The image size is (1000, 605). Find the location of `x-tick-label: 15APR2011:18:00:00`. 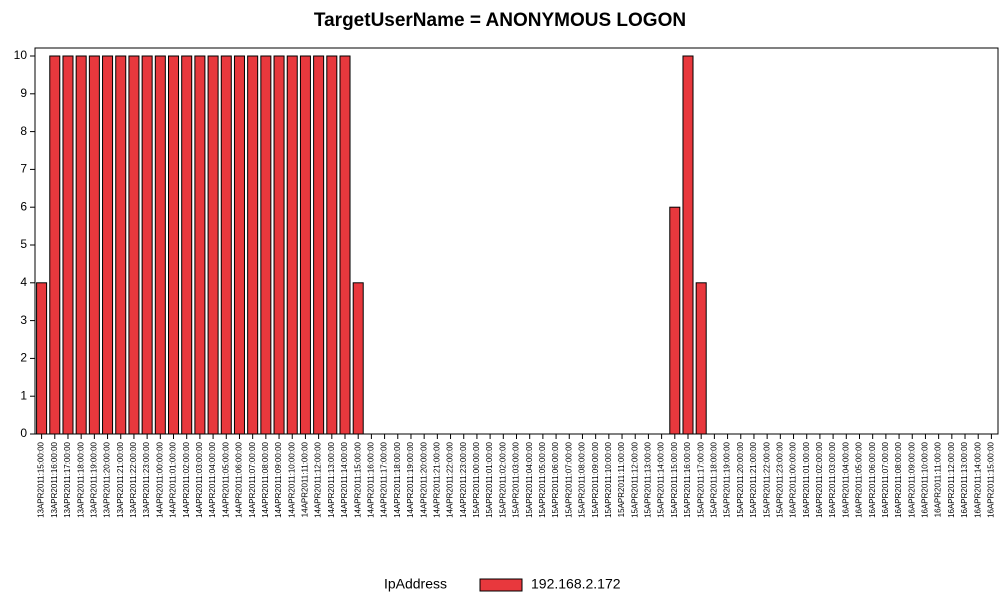

x-tick-label: 15APR2011:18:00:00 is located at coordinates (713, 479).